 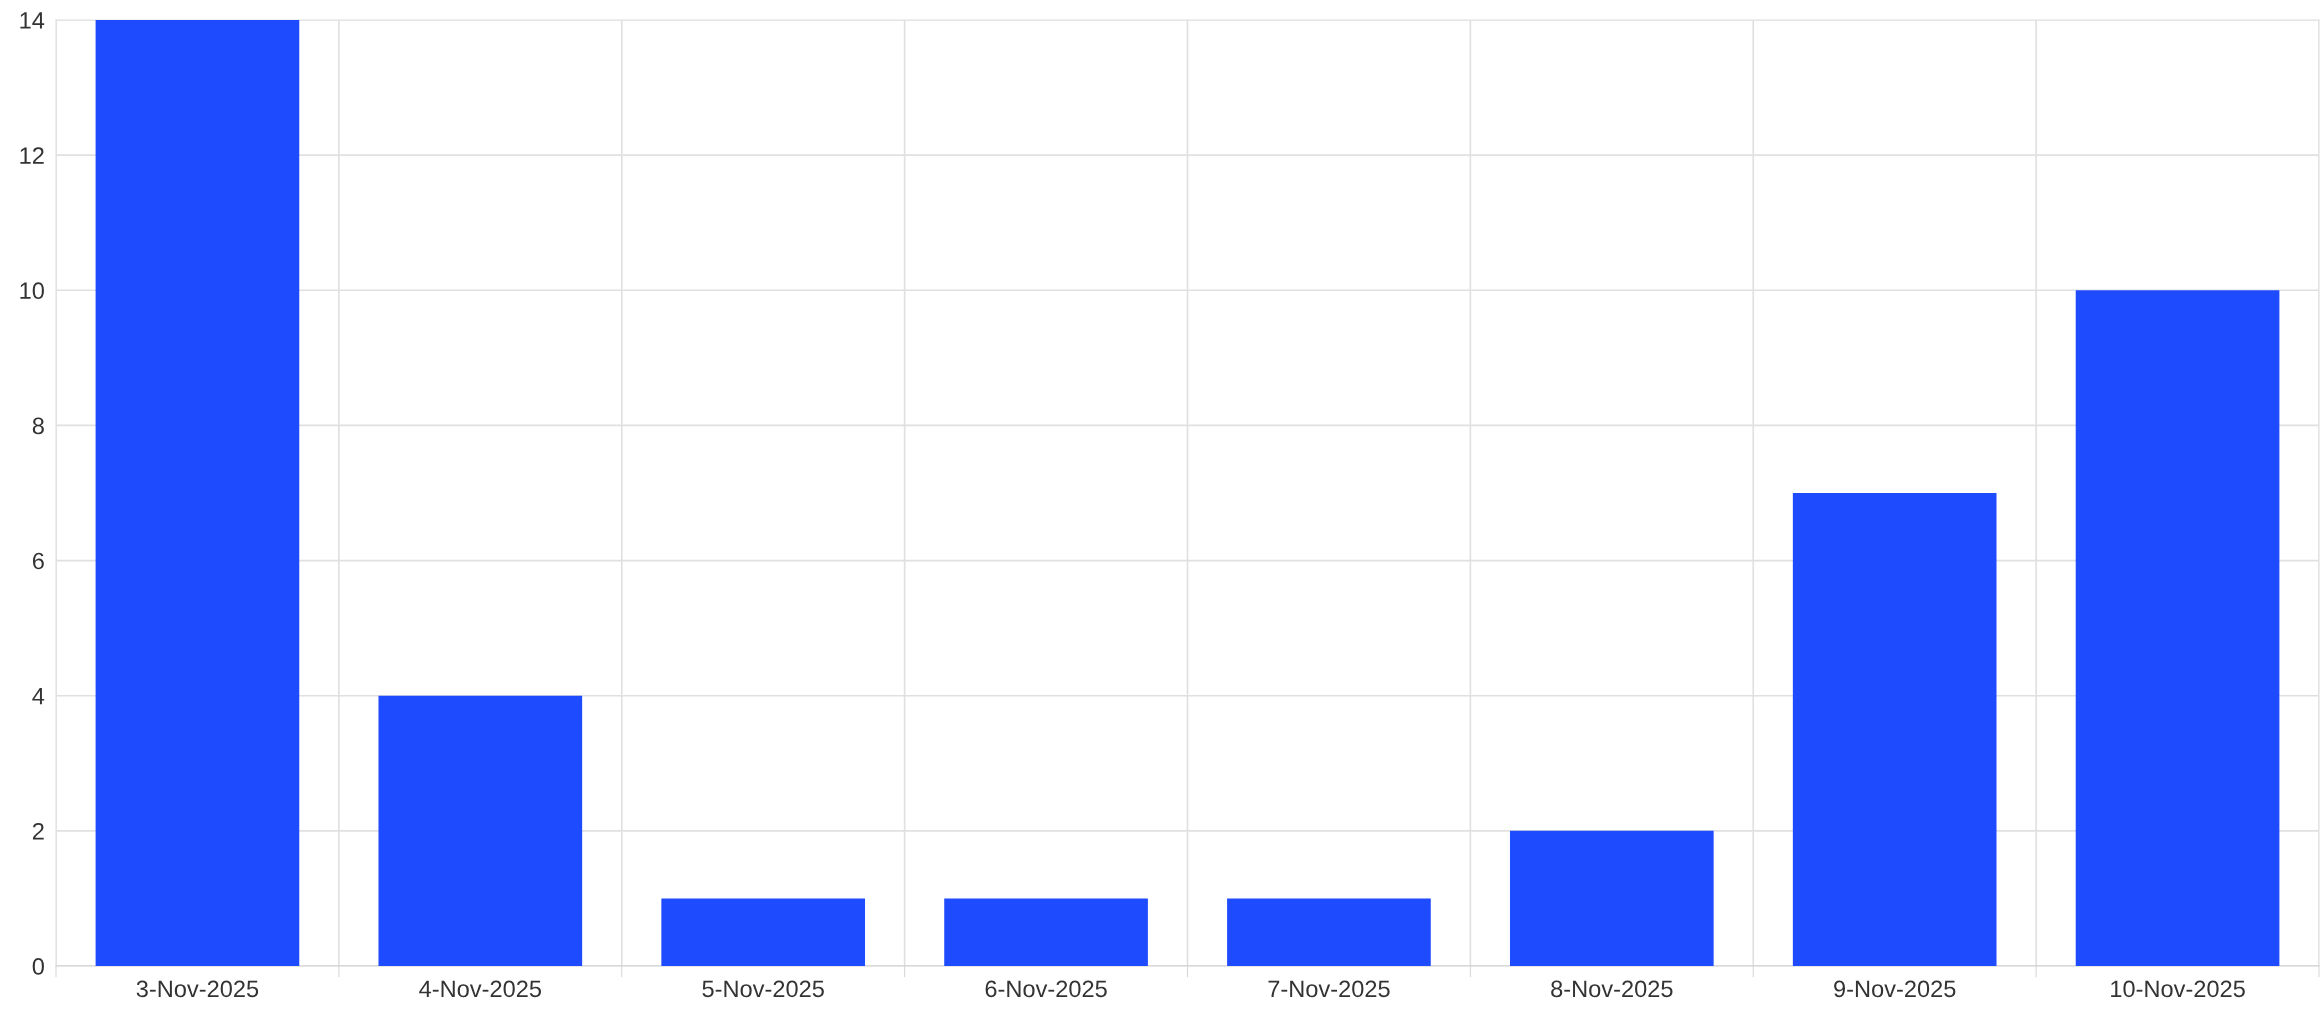 What do you see at coordinates (38, 966) in the screenshot?
I see `y-tick-label: 0` at bounding box center [38, 966].